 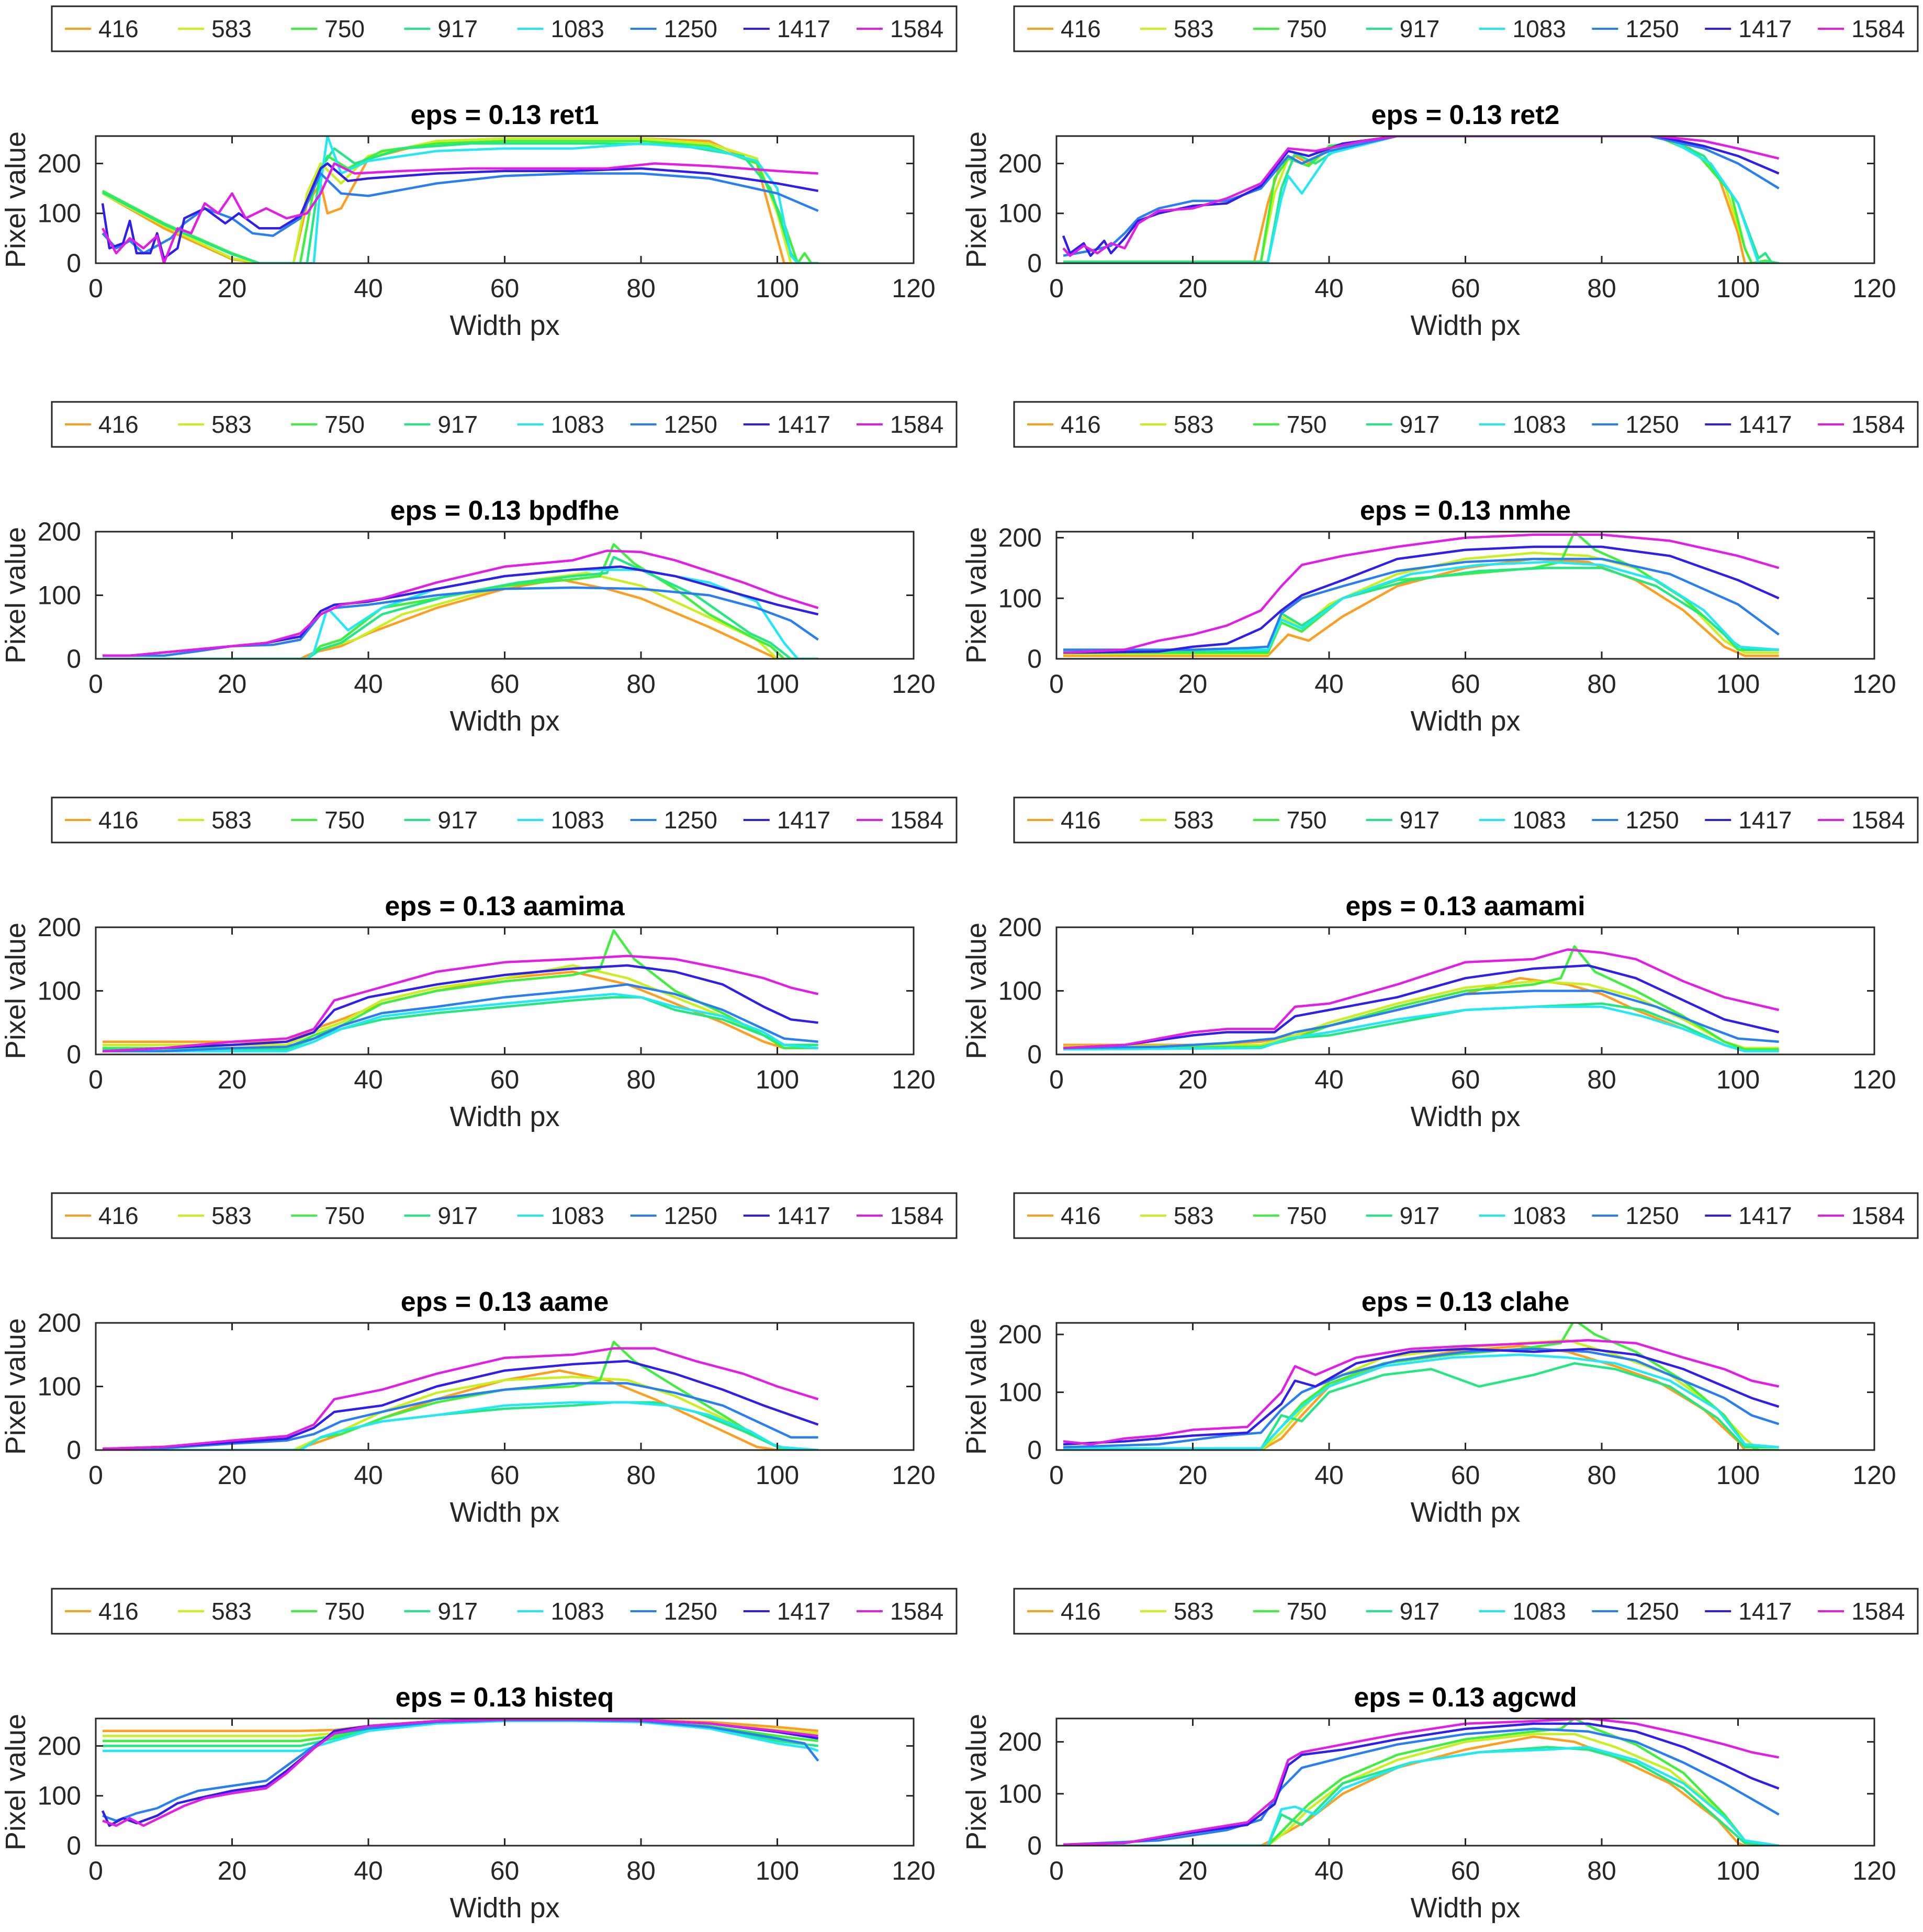 I want to click on chart-title: eps = 0.13 ret2, so click(x=1465, y=115).